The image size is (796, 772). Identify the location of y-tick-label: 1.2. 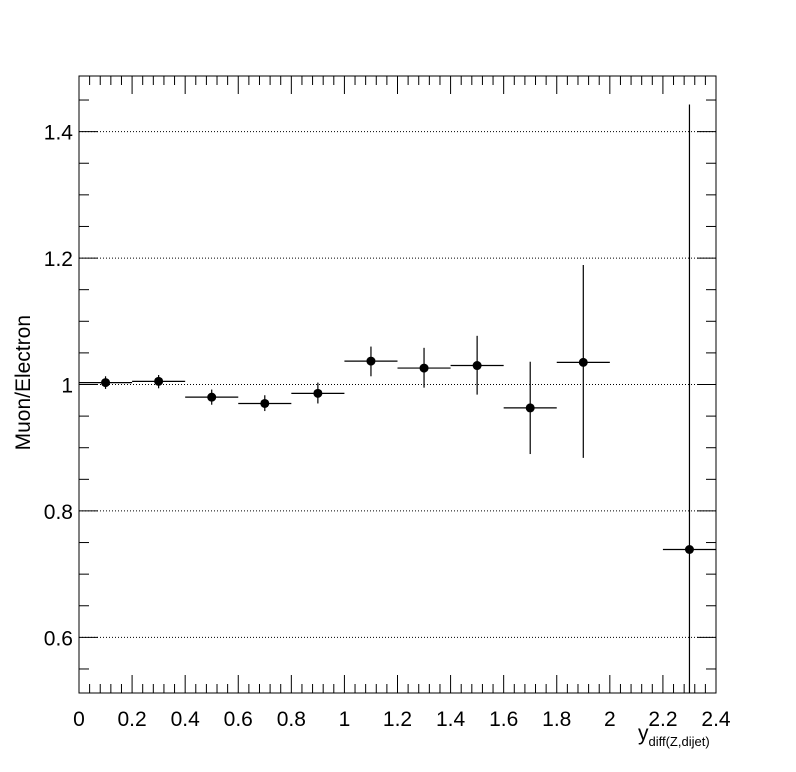
(58, 259).